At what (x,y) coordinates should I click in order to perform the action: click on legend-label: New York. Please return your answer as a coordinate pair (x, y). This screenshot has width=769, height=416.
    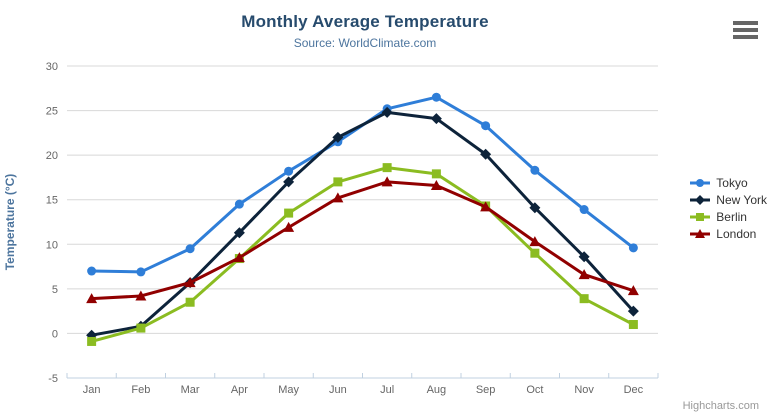
    Looking at the image, I should click on (741, 199).